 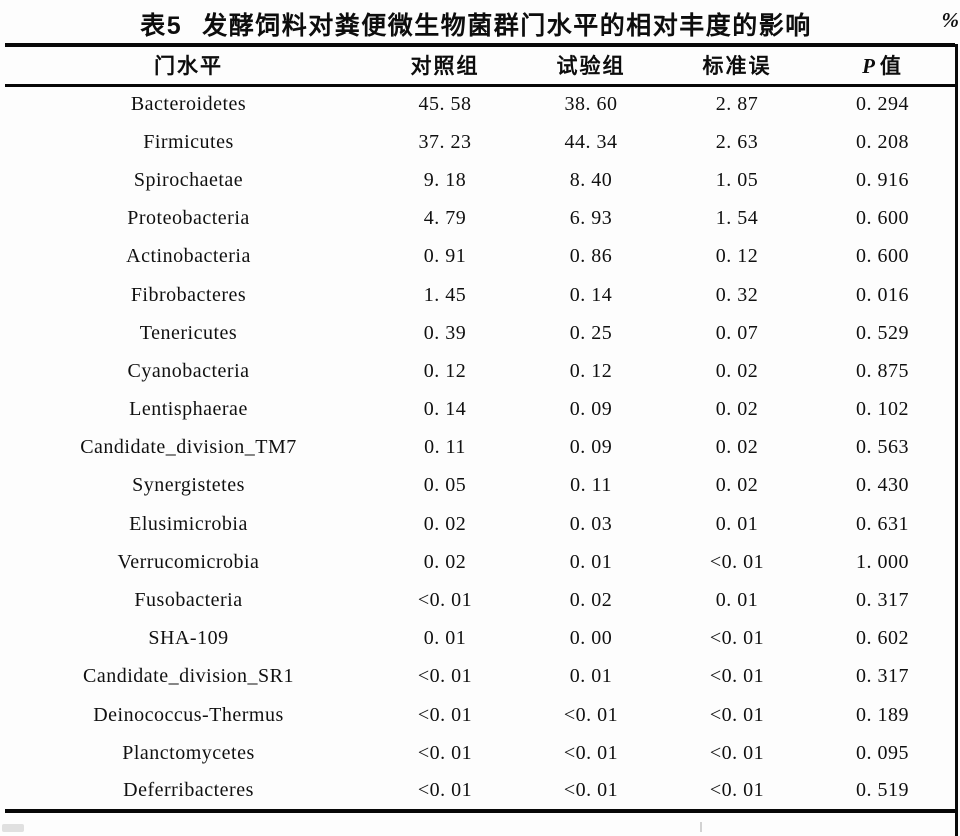 What do you see at coordinates (591, 256) in the screenshot?
I see `treatment-value-cell: 0. 86` at bounding box center [591, 256].